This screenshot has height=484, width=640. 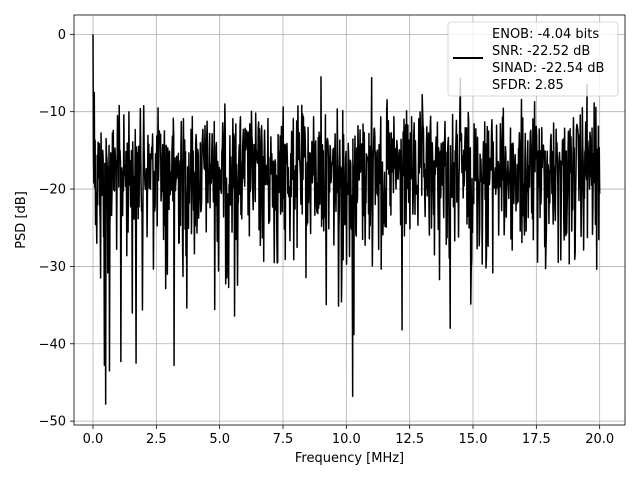 What do you see at coordinates (528, 85) in the screenshot?
I see `legend-sfdr: SFDR: 2.85` at bounding box center [528, 85].